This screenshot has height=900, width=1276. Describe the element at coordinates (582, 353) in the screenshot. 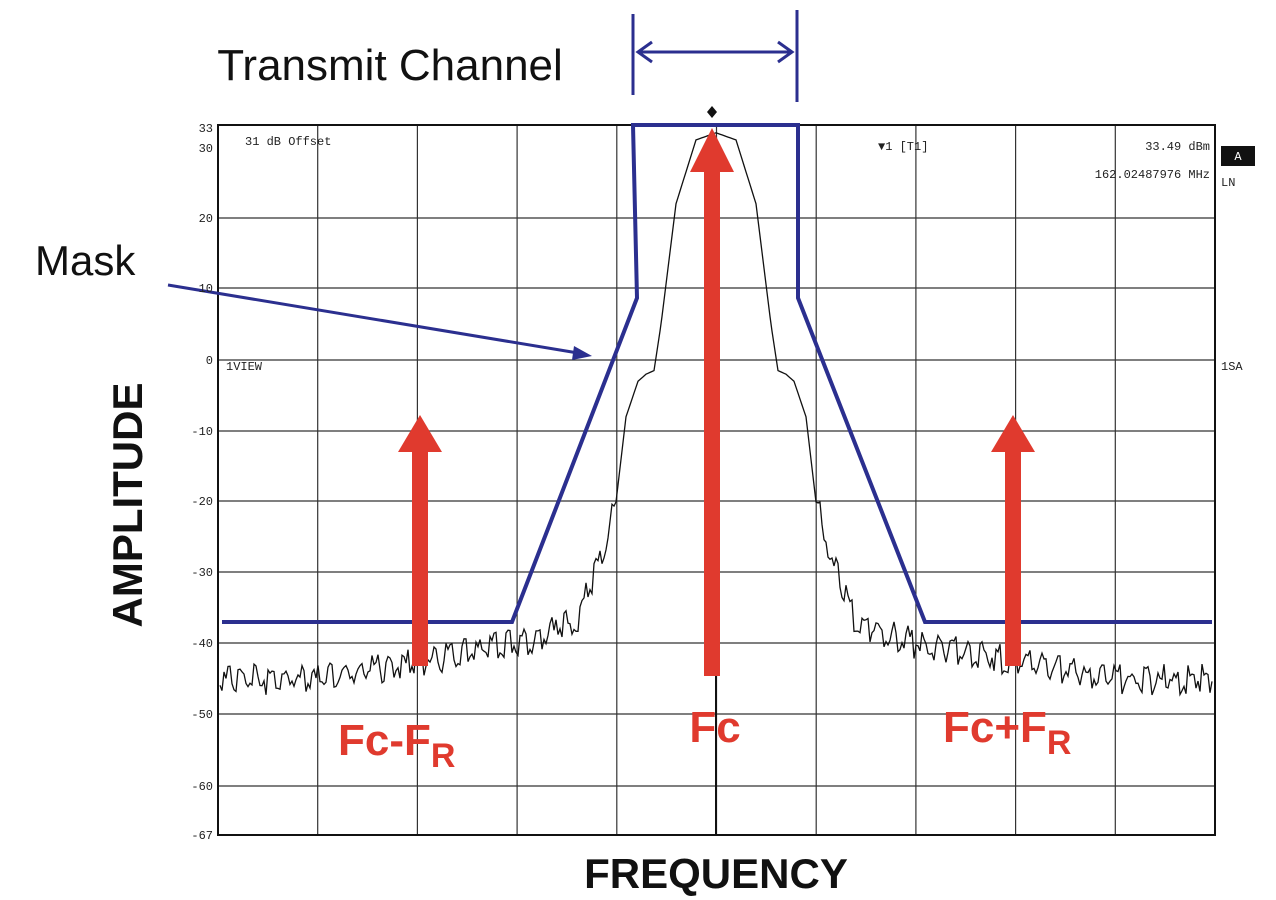

I see `mask-pointer-head` at that location.